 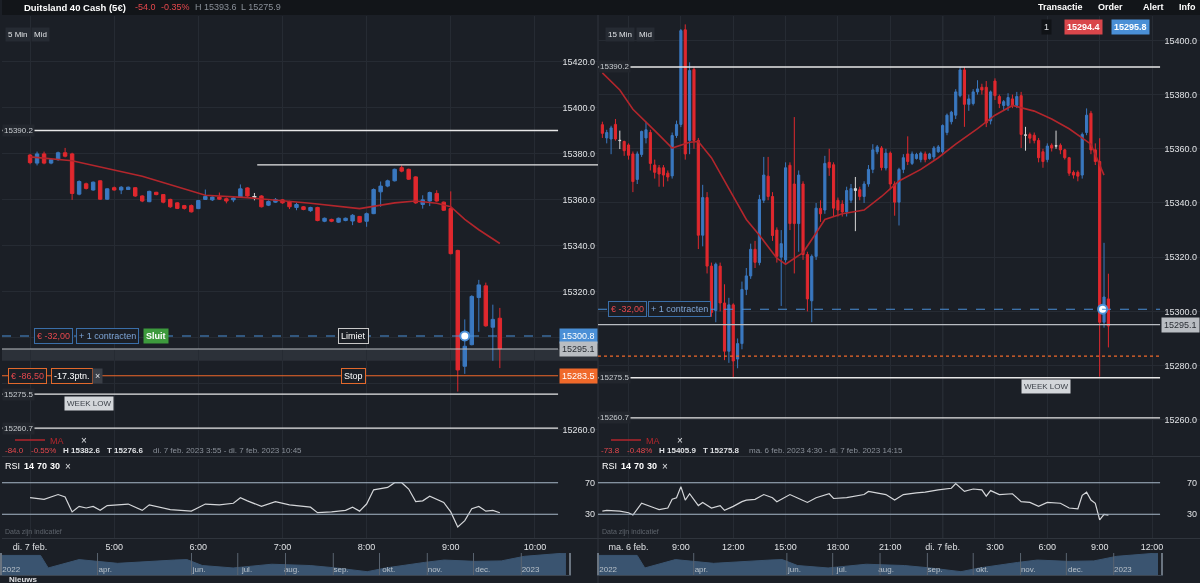 What do you see at coordinates (389, 569) in the screenshot?
I see `x-tick-label: okt.` at bounding box center [389, 569].